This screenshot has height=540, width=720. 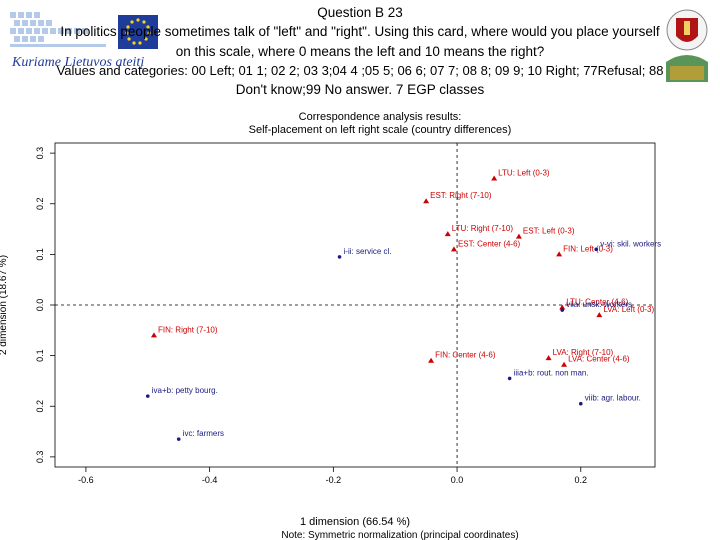 I want to click on point-label: ivc: farmers, so click(x=203, y=433).